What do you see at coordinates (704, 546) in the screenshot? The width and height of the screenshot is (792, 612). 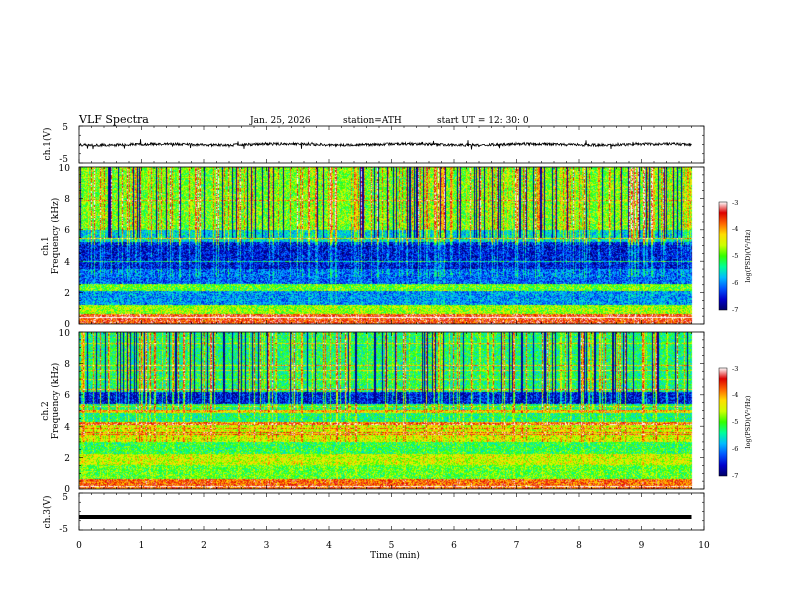 I see `xtick-label: 10` at bounding box center [704, 546].